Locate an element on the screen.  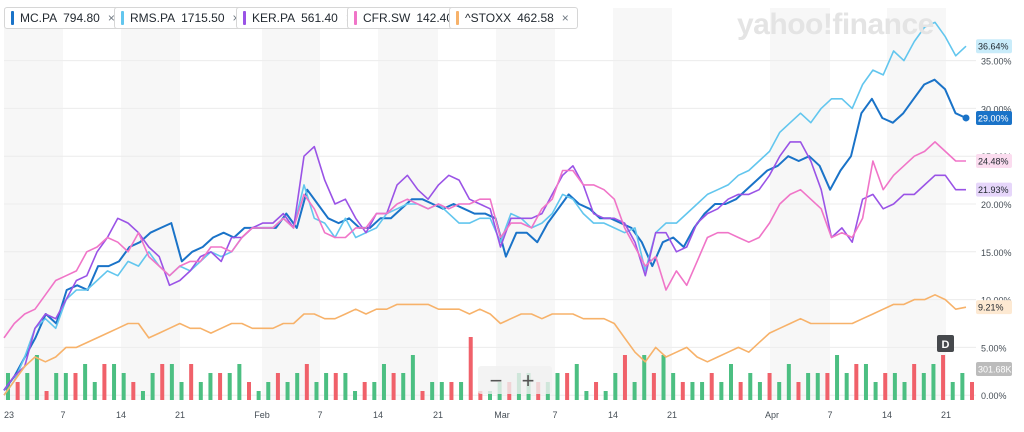
d-button-bg is located at coordinates (945, 343).